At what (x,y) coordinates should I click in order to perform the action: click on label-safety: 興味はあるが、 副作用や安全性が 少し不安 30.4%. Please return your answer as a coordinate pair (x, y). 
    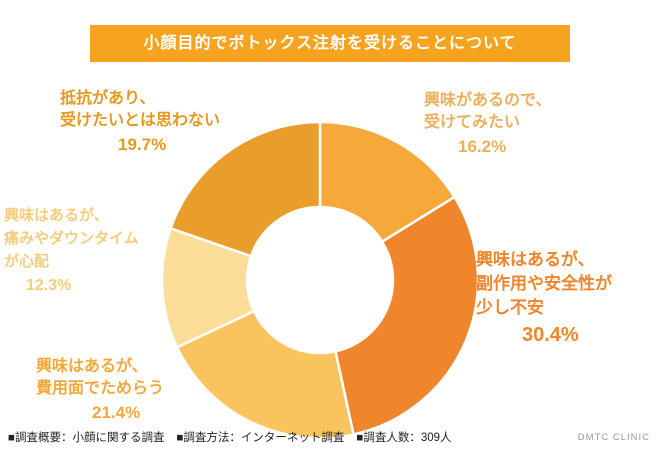
    Looking at the image, I should click on (544, 297).